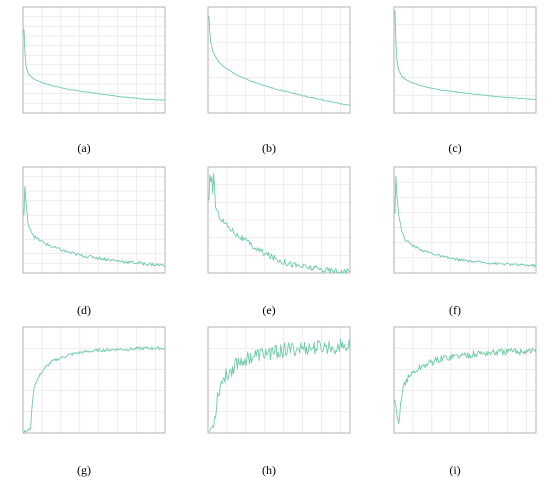 The height and width of the screenshot is (478, 550). Describe the element at coordinates (268, 310) in the screenshot. I see `caption-e: (e)` at that location.